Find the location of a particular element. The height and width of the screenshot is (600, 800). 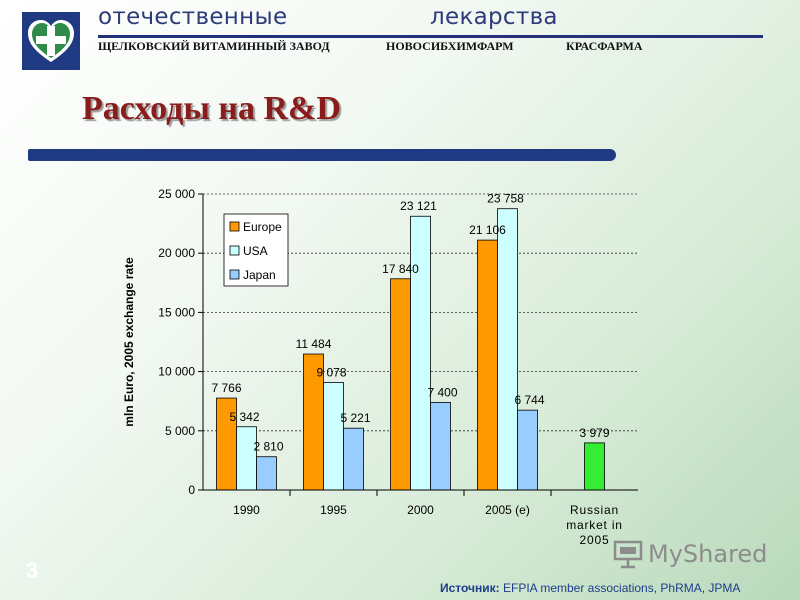

data-label: 9 078 is located at coordinates (331, 373).